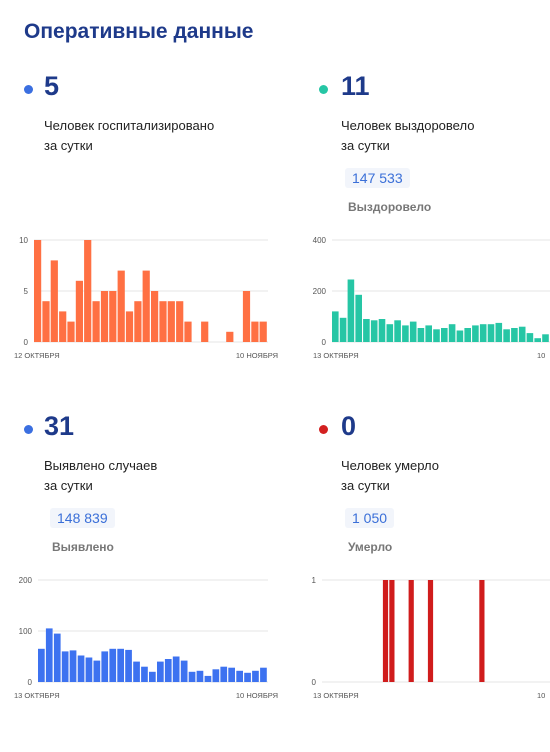 The image size is (550, 752). I want to click on deaths-count: 0, so click(349, 426).